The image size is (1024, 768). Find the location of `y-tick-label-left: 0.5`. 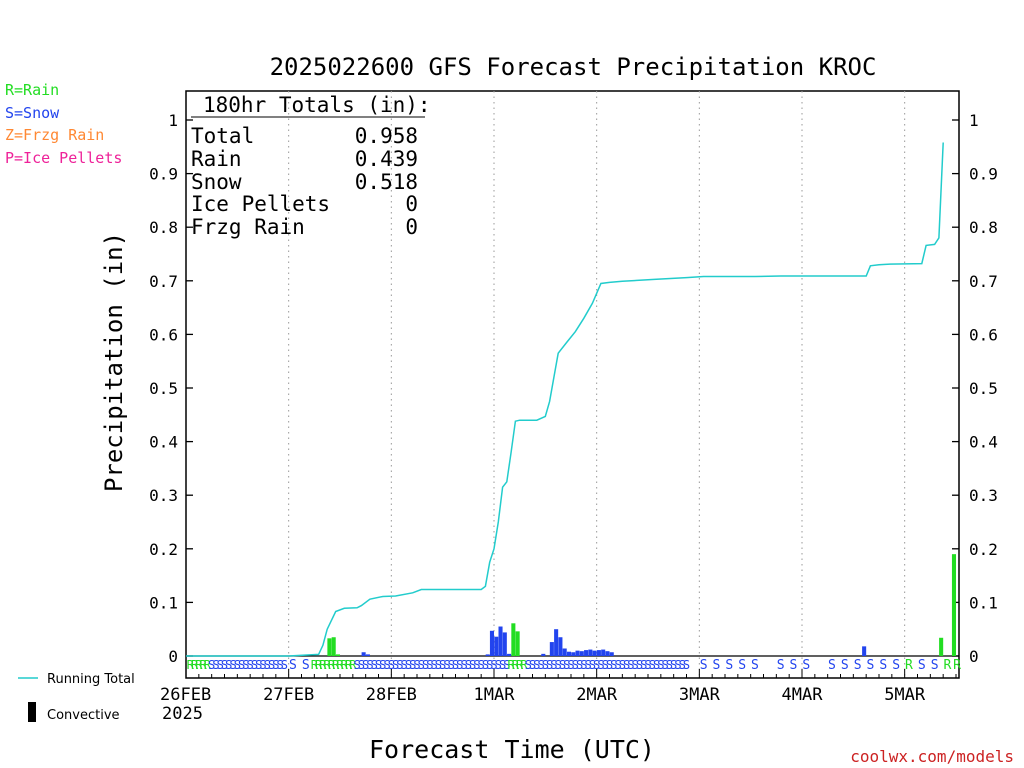

y-tick-label-left: 0.5 is located at coordinates (163, 388).